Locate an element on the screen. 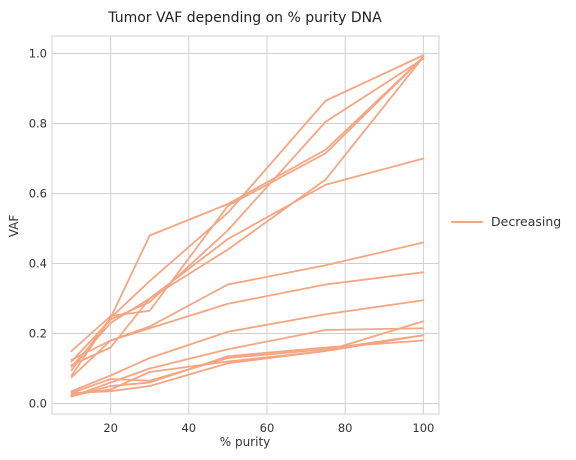  chart-title: Tumor VAF depending on % purity DNA is located at coordinates (244, 18).